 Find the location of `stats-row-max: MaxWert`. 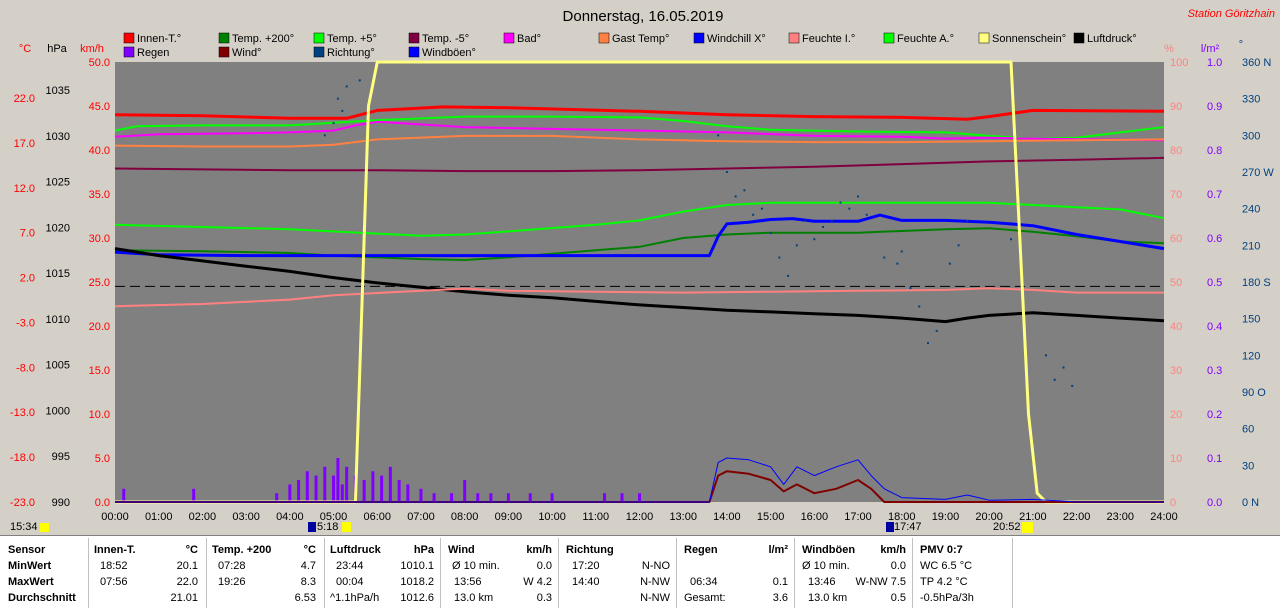

stats-row-max: MaxWert is located at coordinates (31, 582).